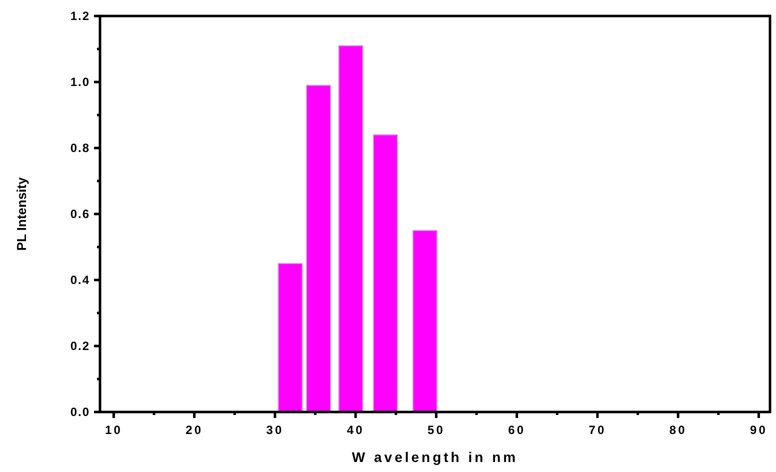  What do you see at coordinates (195, 430) in the screenshot?
I see `x-tick-label: 20` at bounding box center [195, 430].